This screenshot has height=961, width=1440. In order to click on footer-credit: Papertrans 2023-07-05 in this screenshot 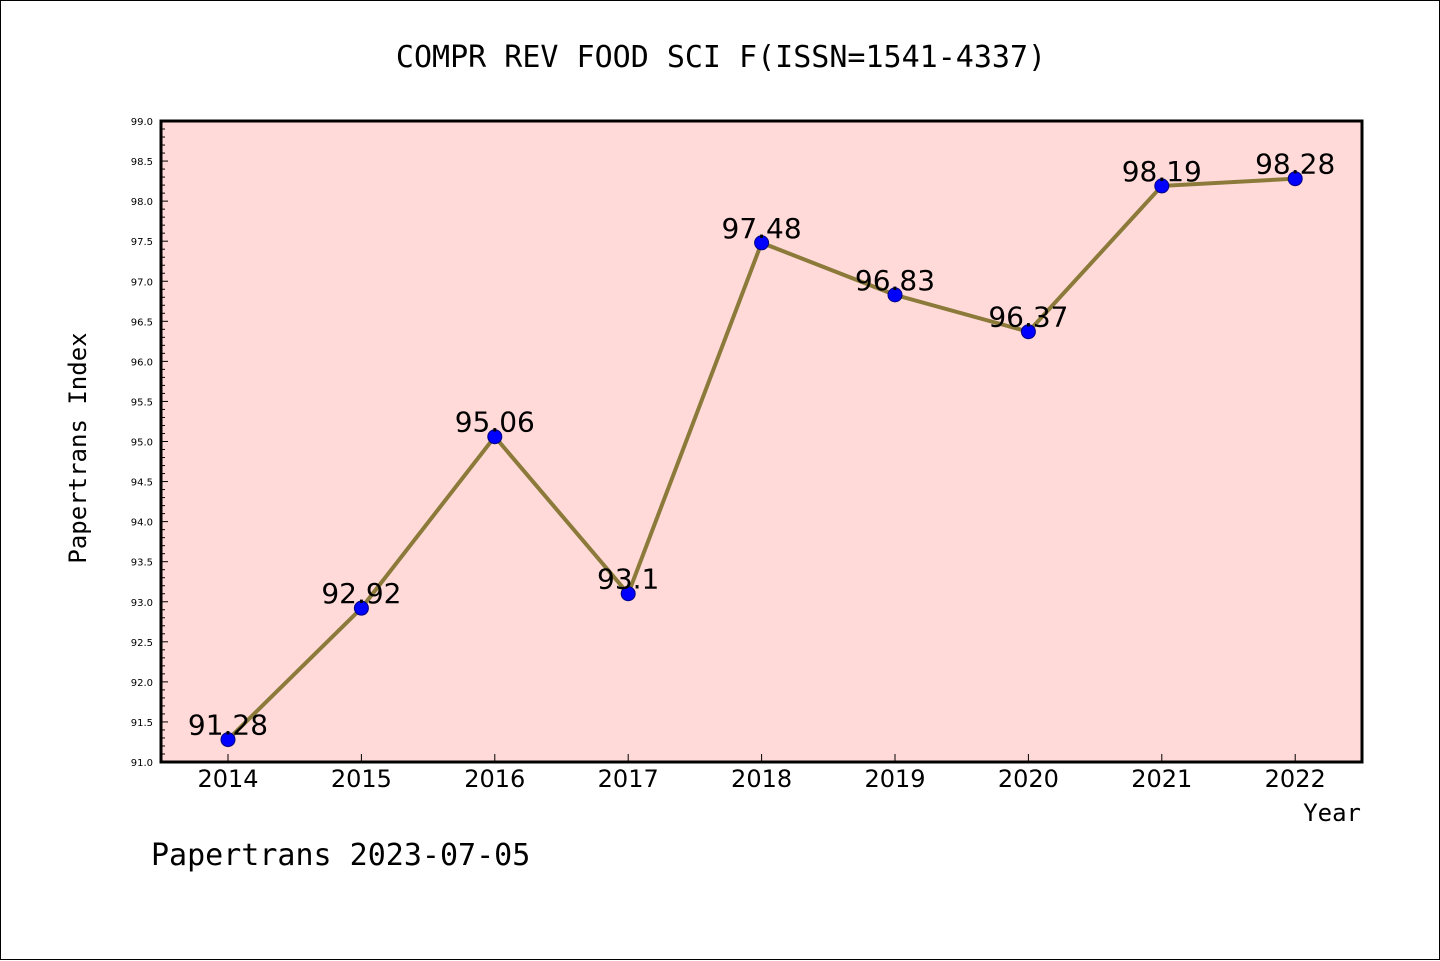, I will do `click(340, 855)`.